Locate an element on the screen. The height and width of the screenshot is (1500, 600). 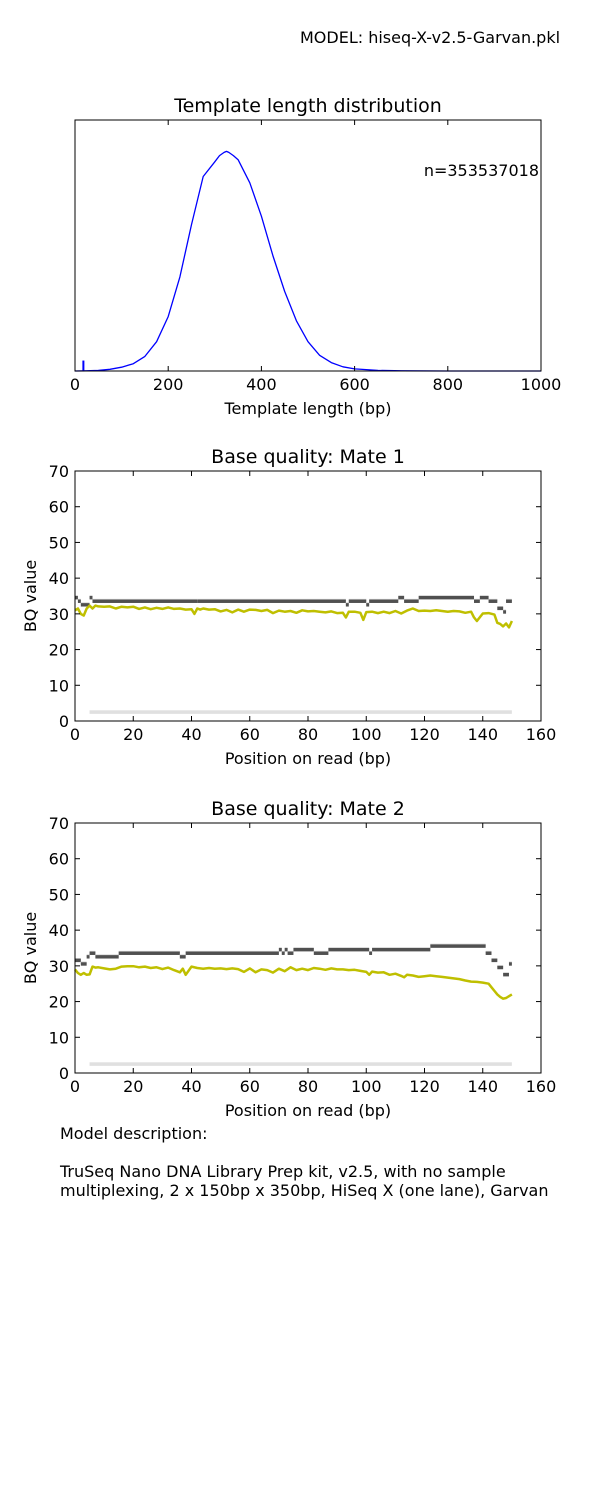
plot-frame is located at coordinates (308, 245).